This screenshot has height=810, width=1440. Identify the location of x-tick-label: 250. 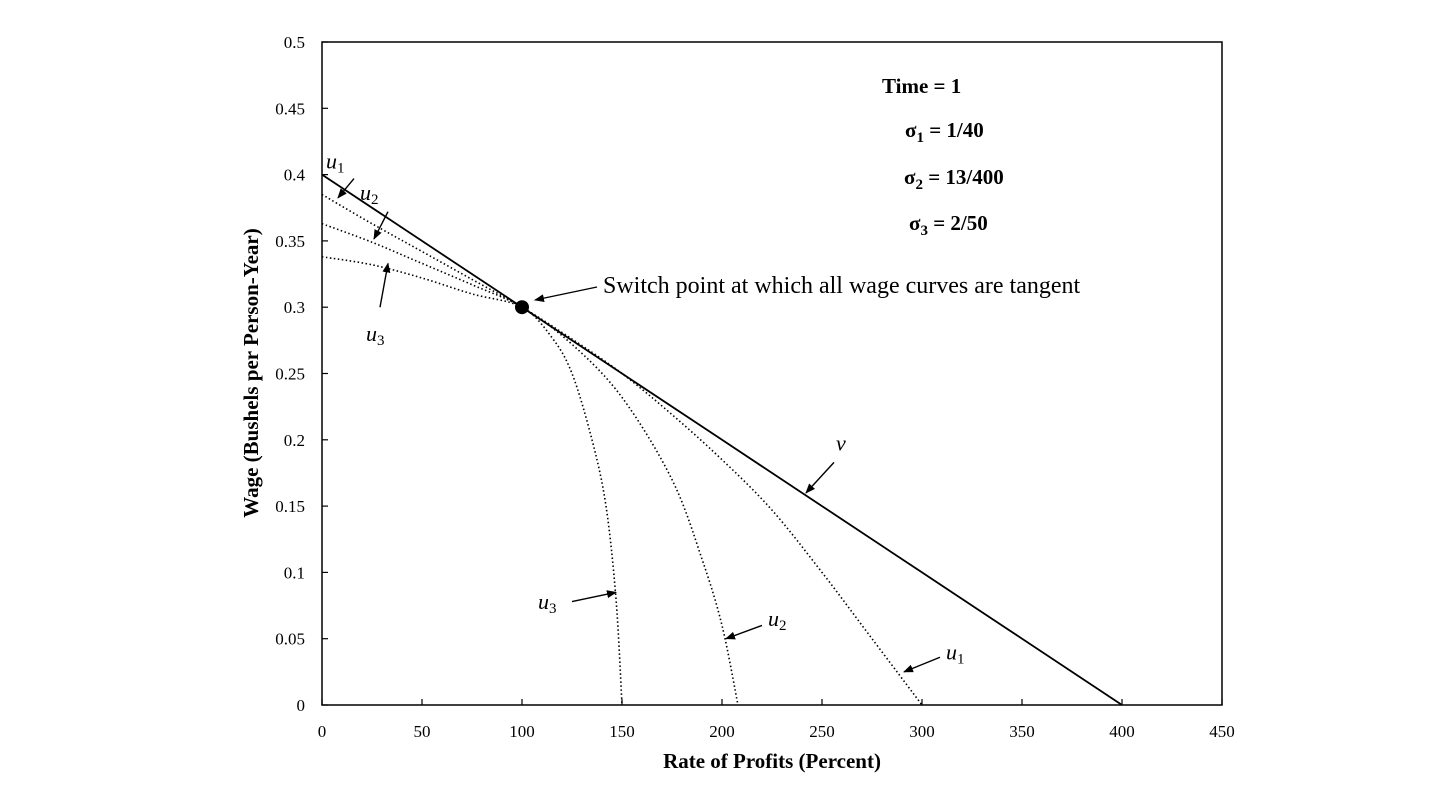
(822, 731).